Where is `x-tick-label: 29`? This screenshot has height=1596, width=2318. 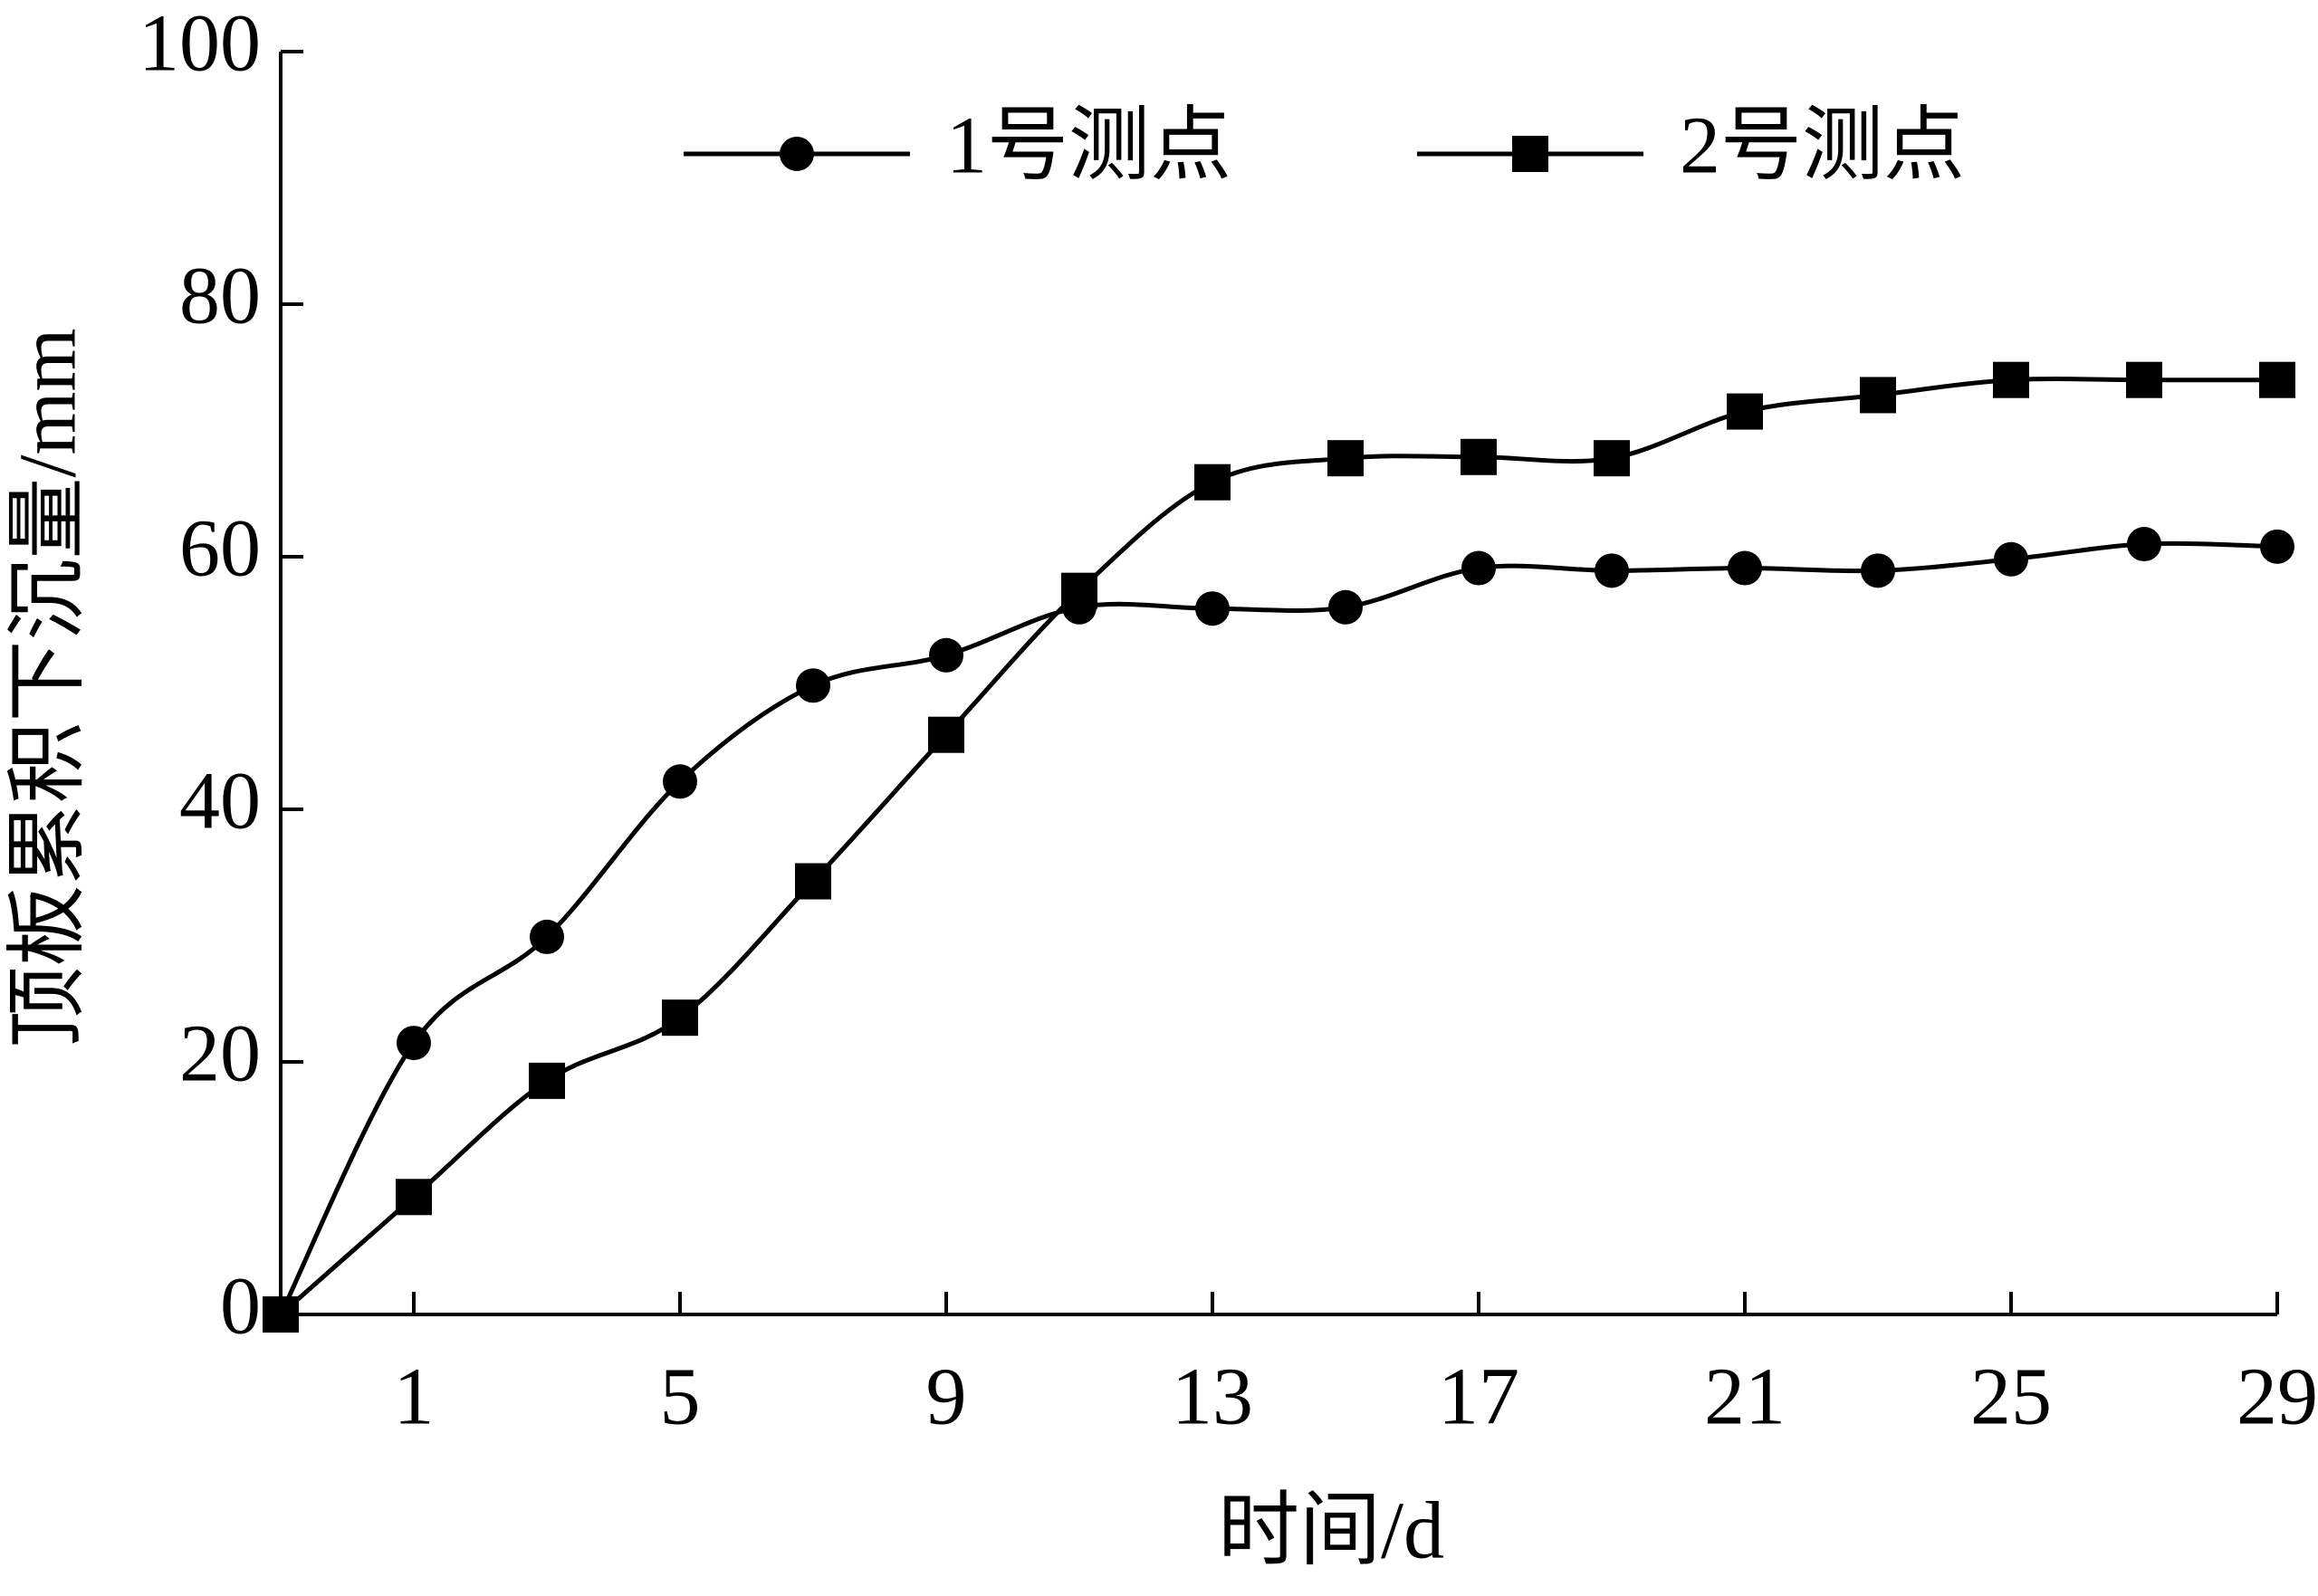 x-tick-label: 29 is located at coordinates (2278, 1397).